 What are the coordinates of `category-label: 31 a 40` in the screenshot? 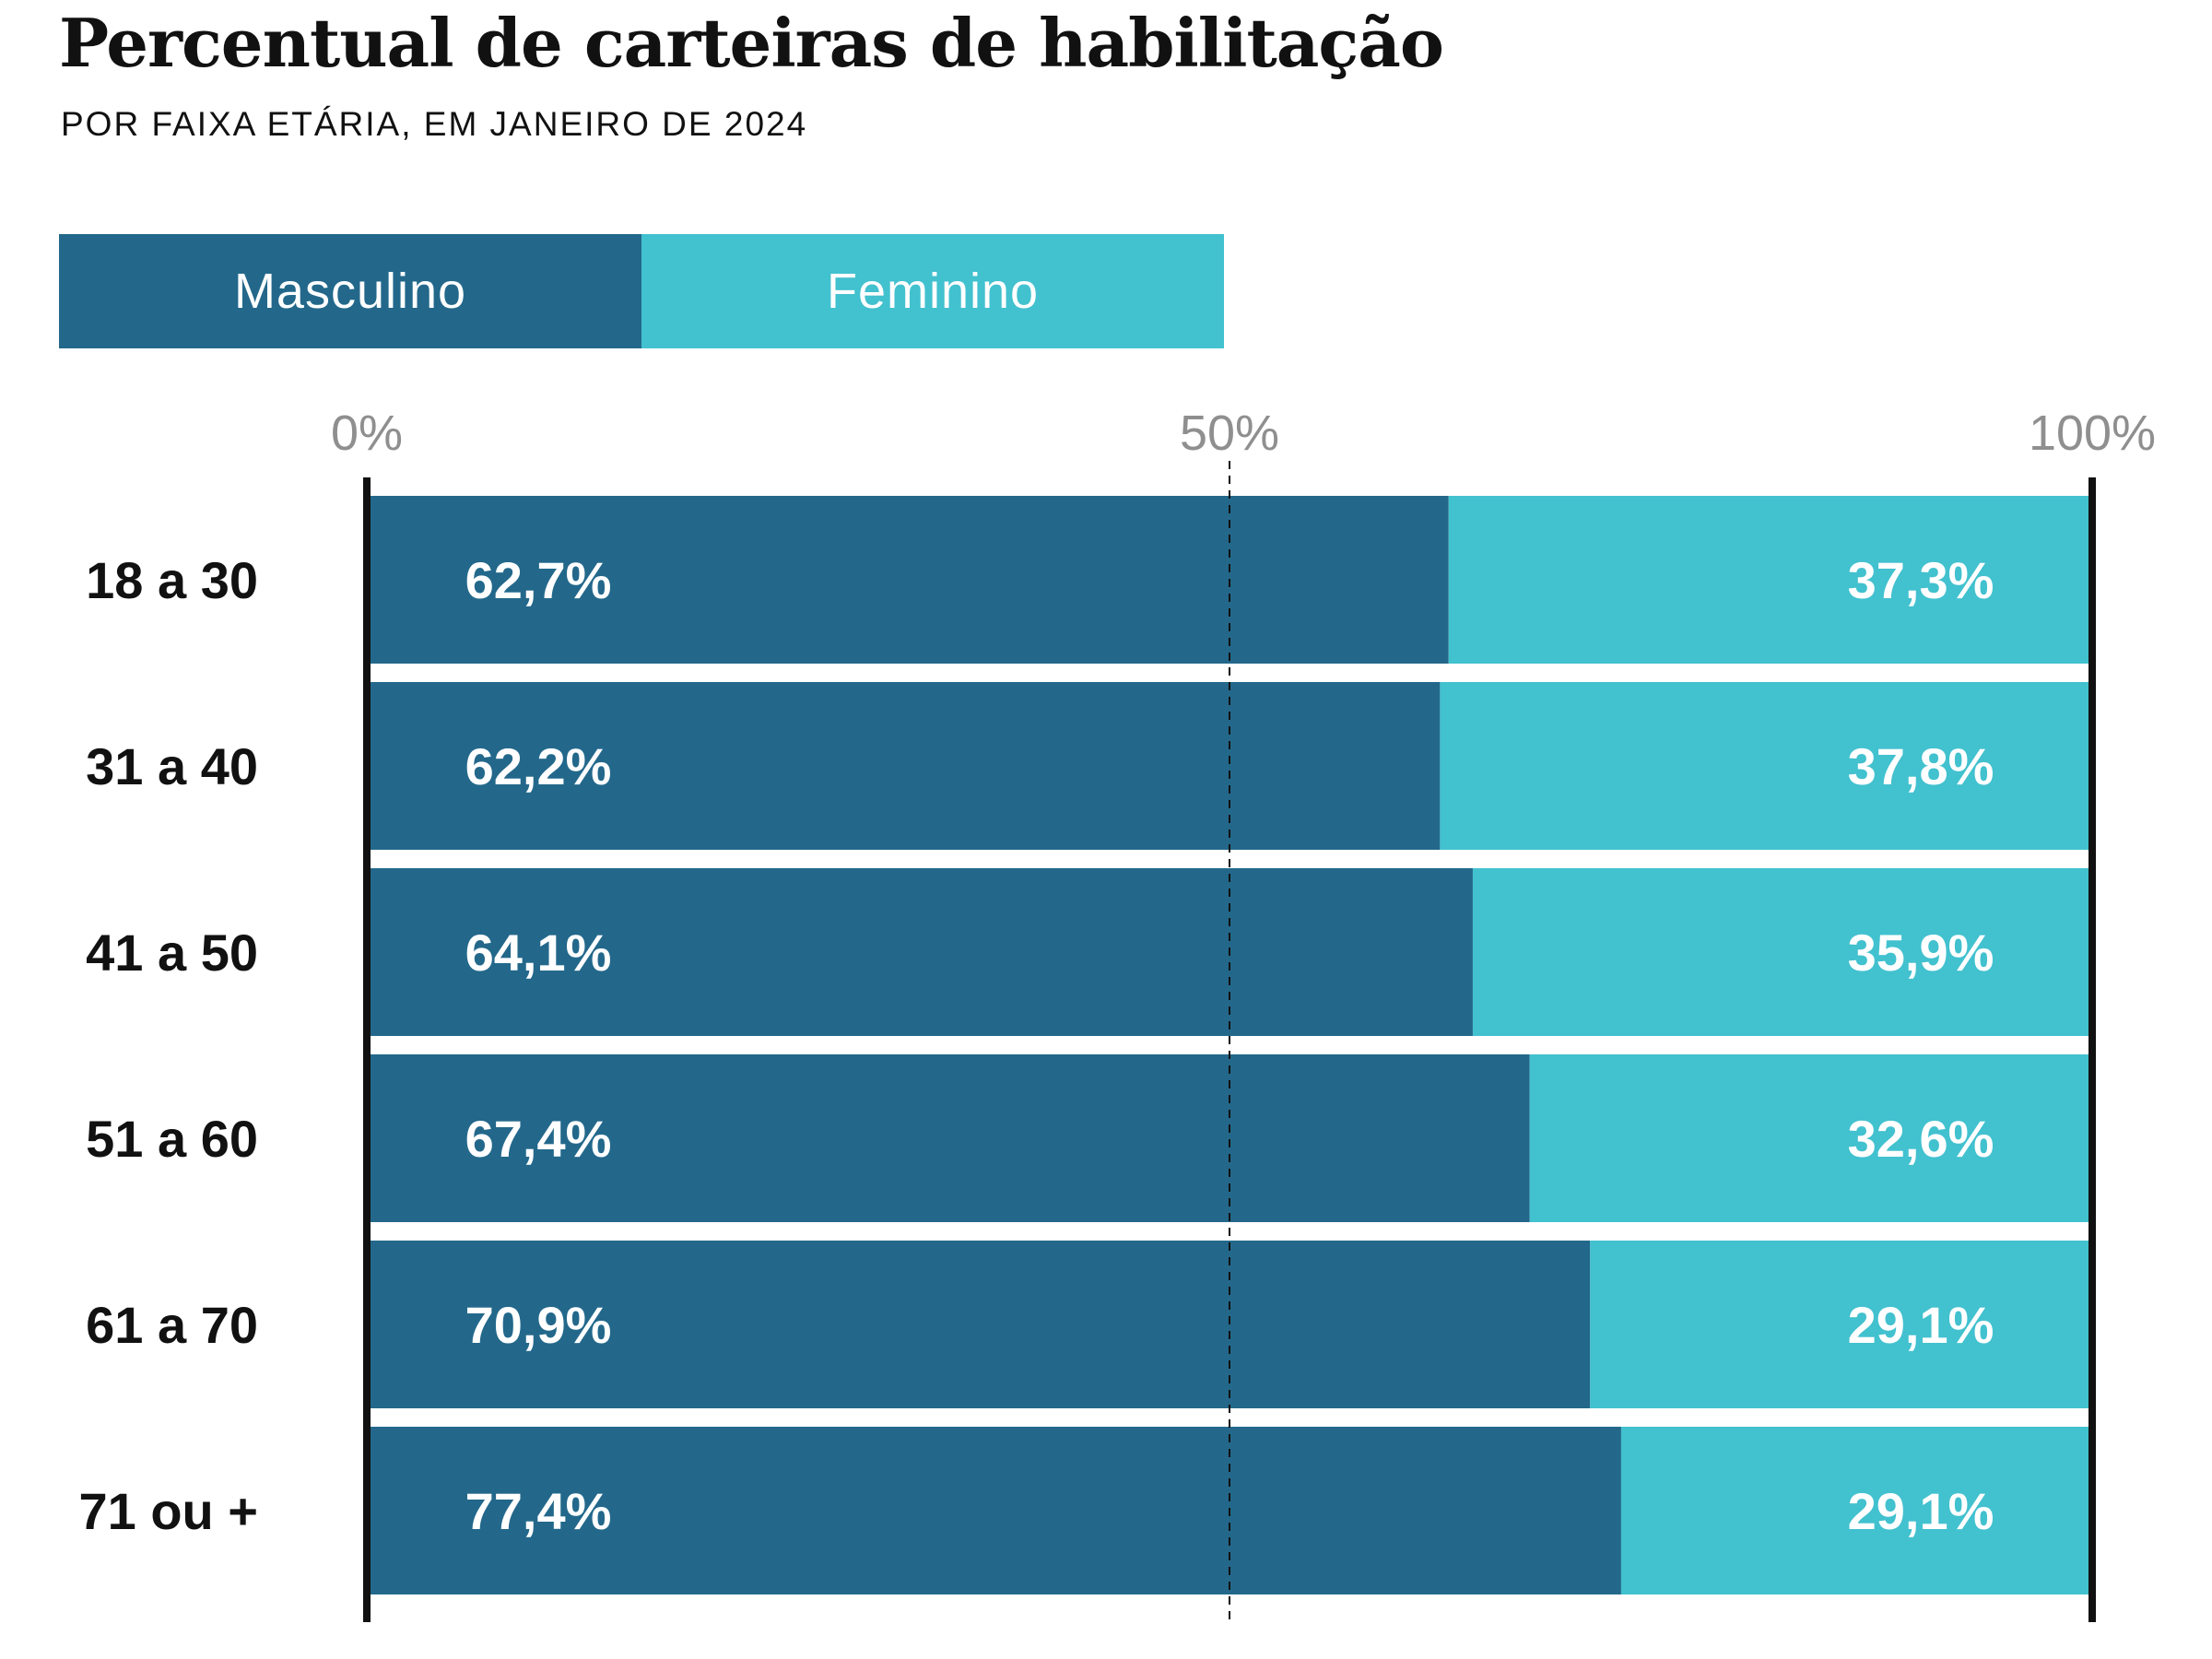 It's located at (172, 766).